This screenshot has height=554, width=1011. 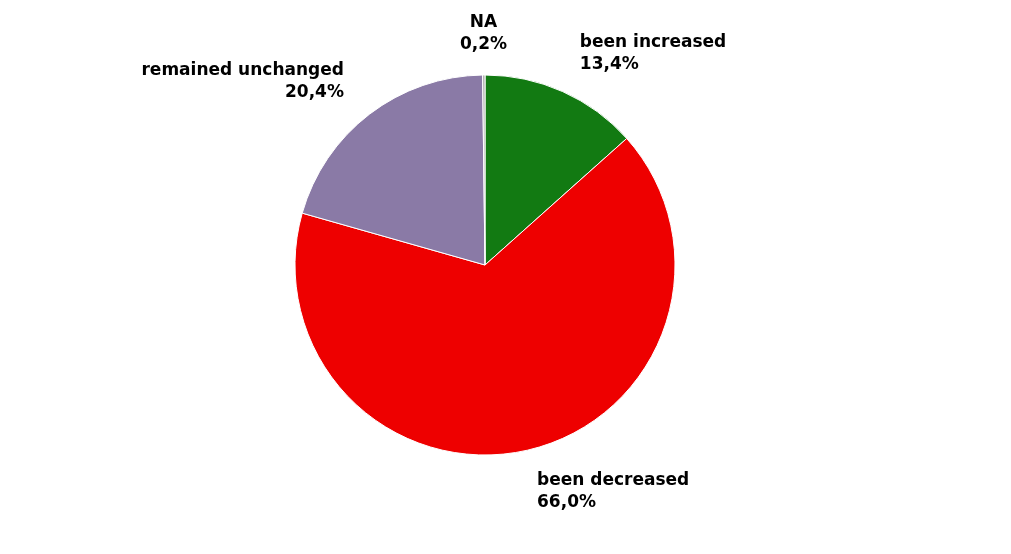 I want to click on data-label: 0,2%, so click(x=483, y=43).